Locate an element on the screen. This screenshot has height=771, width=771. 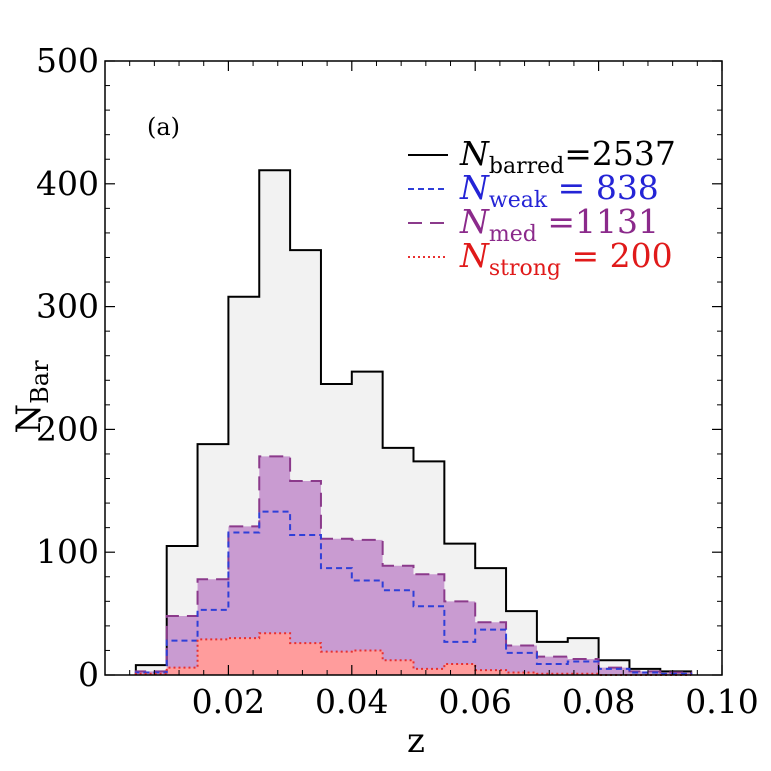
histogram-line-strong is located at coordinates (413, 654).